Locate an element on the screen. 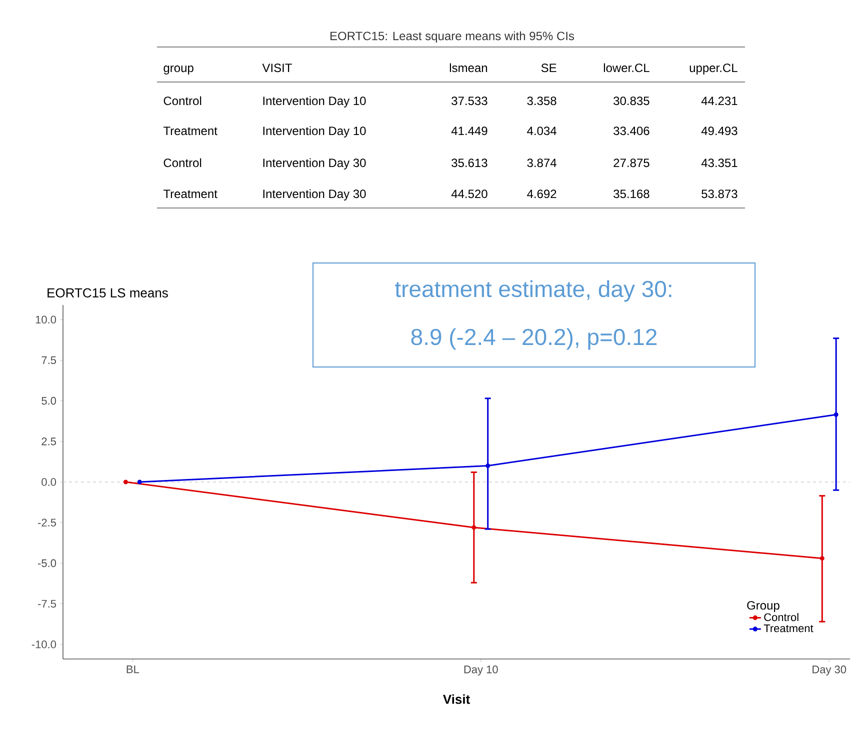  text: EORTC15: Least square means with 95% CIs is located at coordinates (452, 37).